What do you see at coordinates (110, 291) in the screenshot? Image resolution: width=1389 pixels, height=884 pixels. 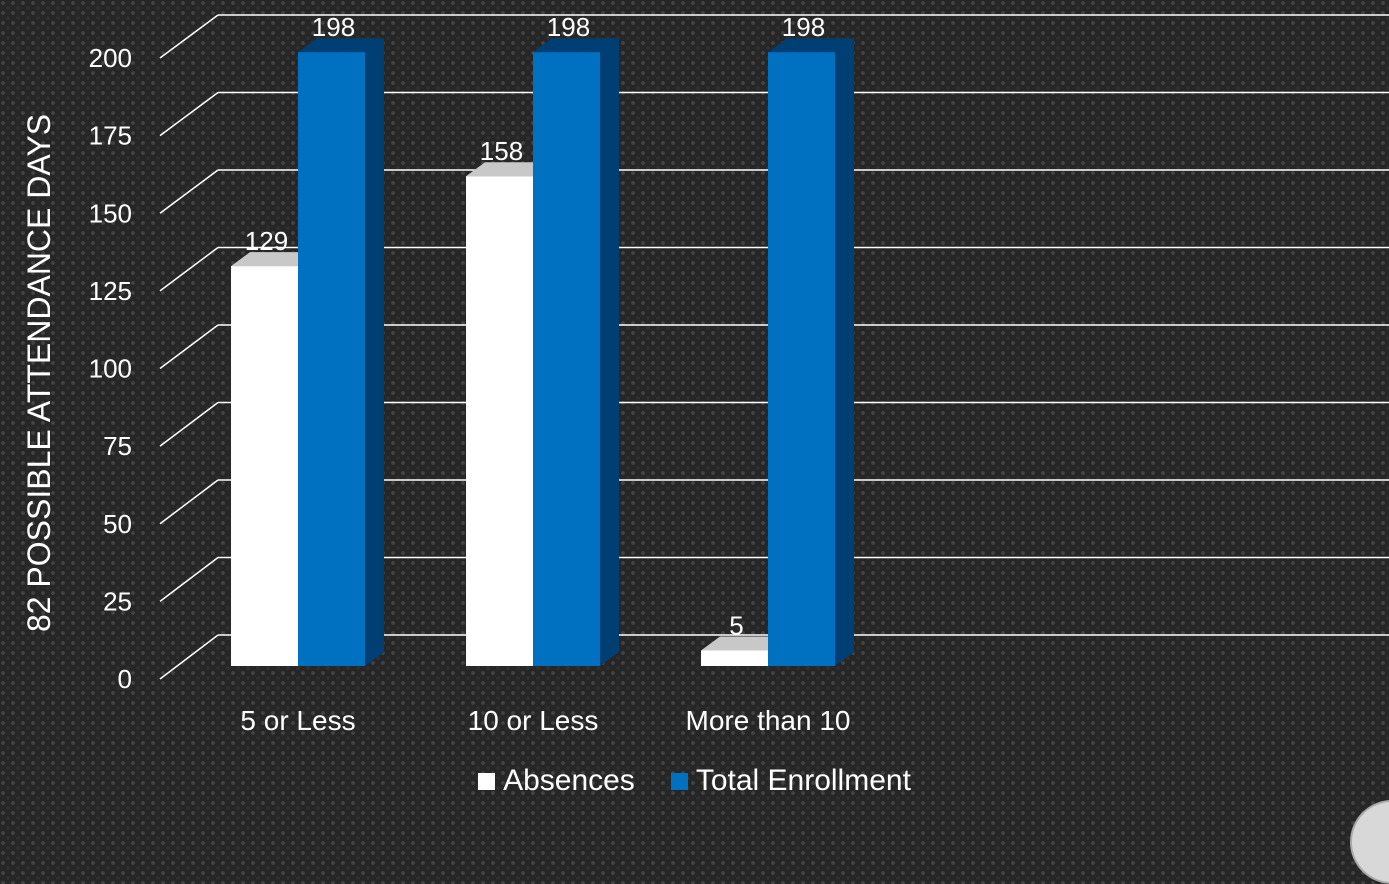 I see `y-tick-label: 125` at bounding box center [110, 291].